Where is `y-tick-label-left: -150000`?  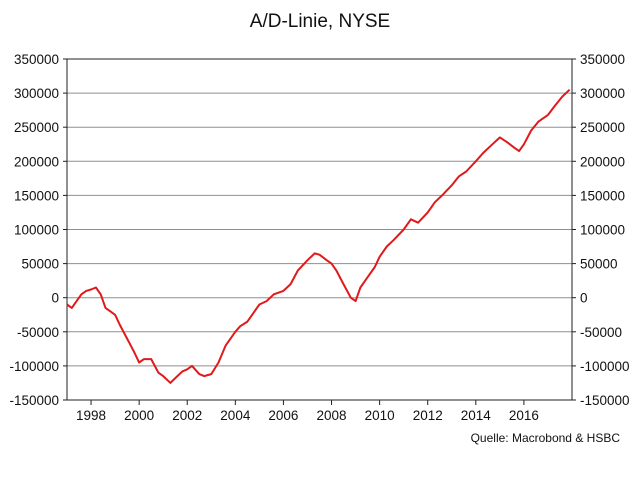
y-tick-label-left: -150000 is located at coordinates (34, 400).